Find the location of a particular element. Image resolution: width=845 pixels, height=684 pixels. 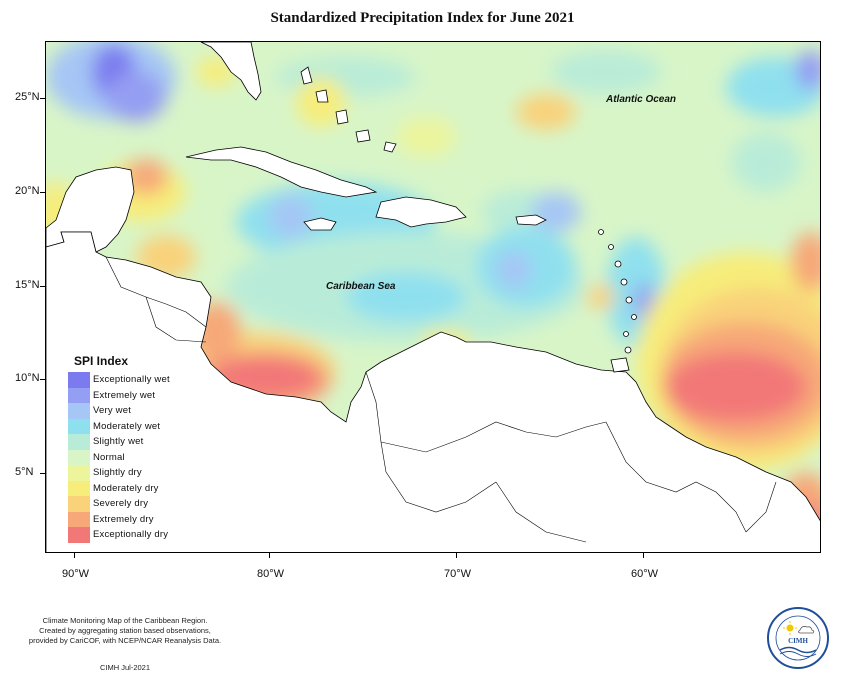

legend-item: Normal is located at coordinates (129, 457).